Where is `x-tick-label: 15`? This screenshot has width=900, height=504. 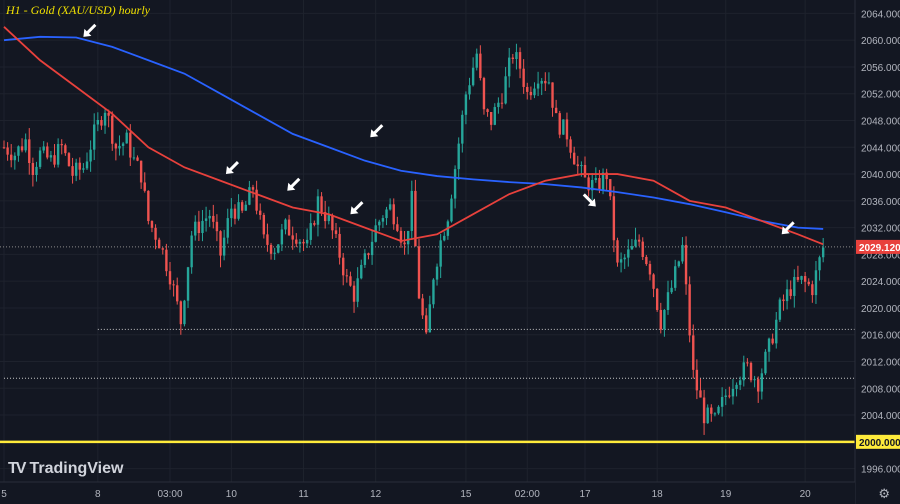 x-tick-label: 15 is located at coordinates (466, 494).